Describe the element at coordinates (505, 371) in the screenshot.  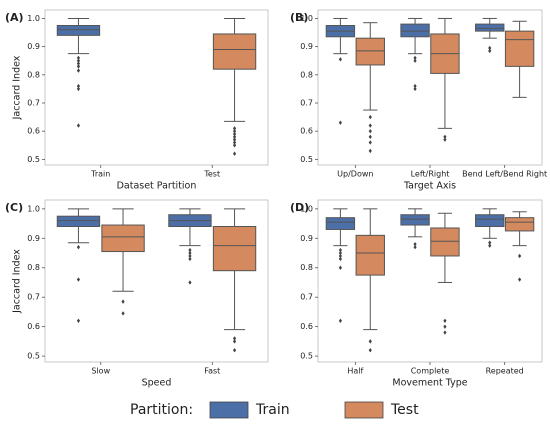
I see `x-tick-label: Repeated` at that location.